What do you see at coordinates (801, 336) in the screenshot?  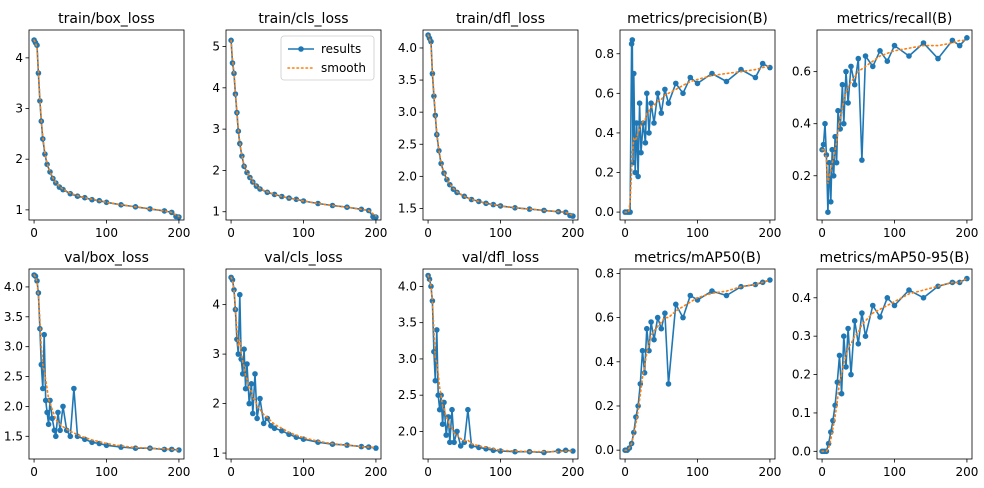 I see `y-tick-label: 0.3` at bounding box center [801, 336].